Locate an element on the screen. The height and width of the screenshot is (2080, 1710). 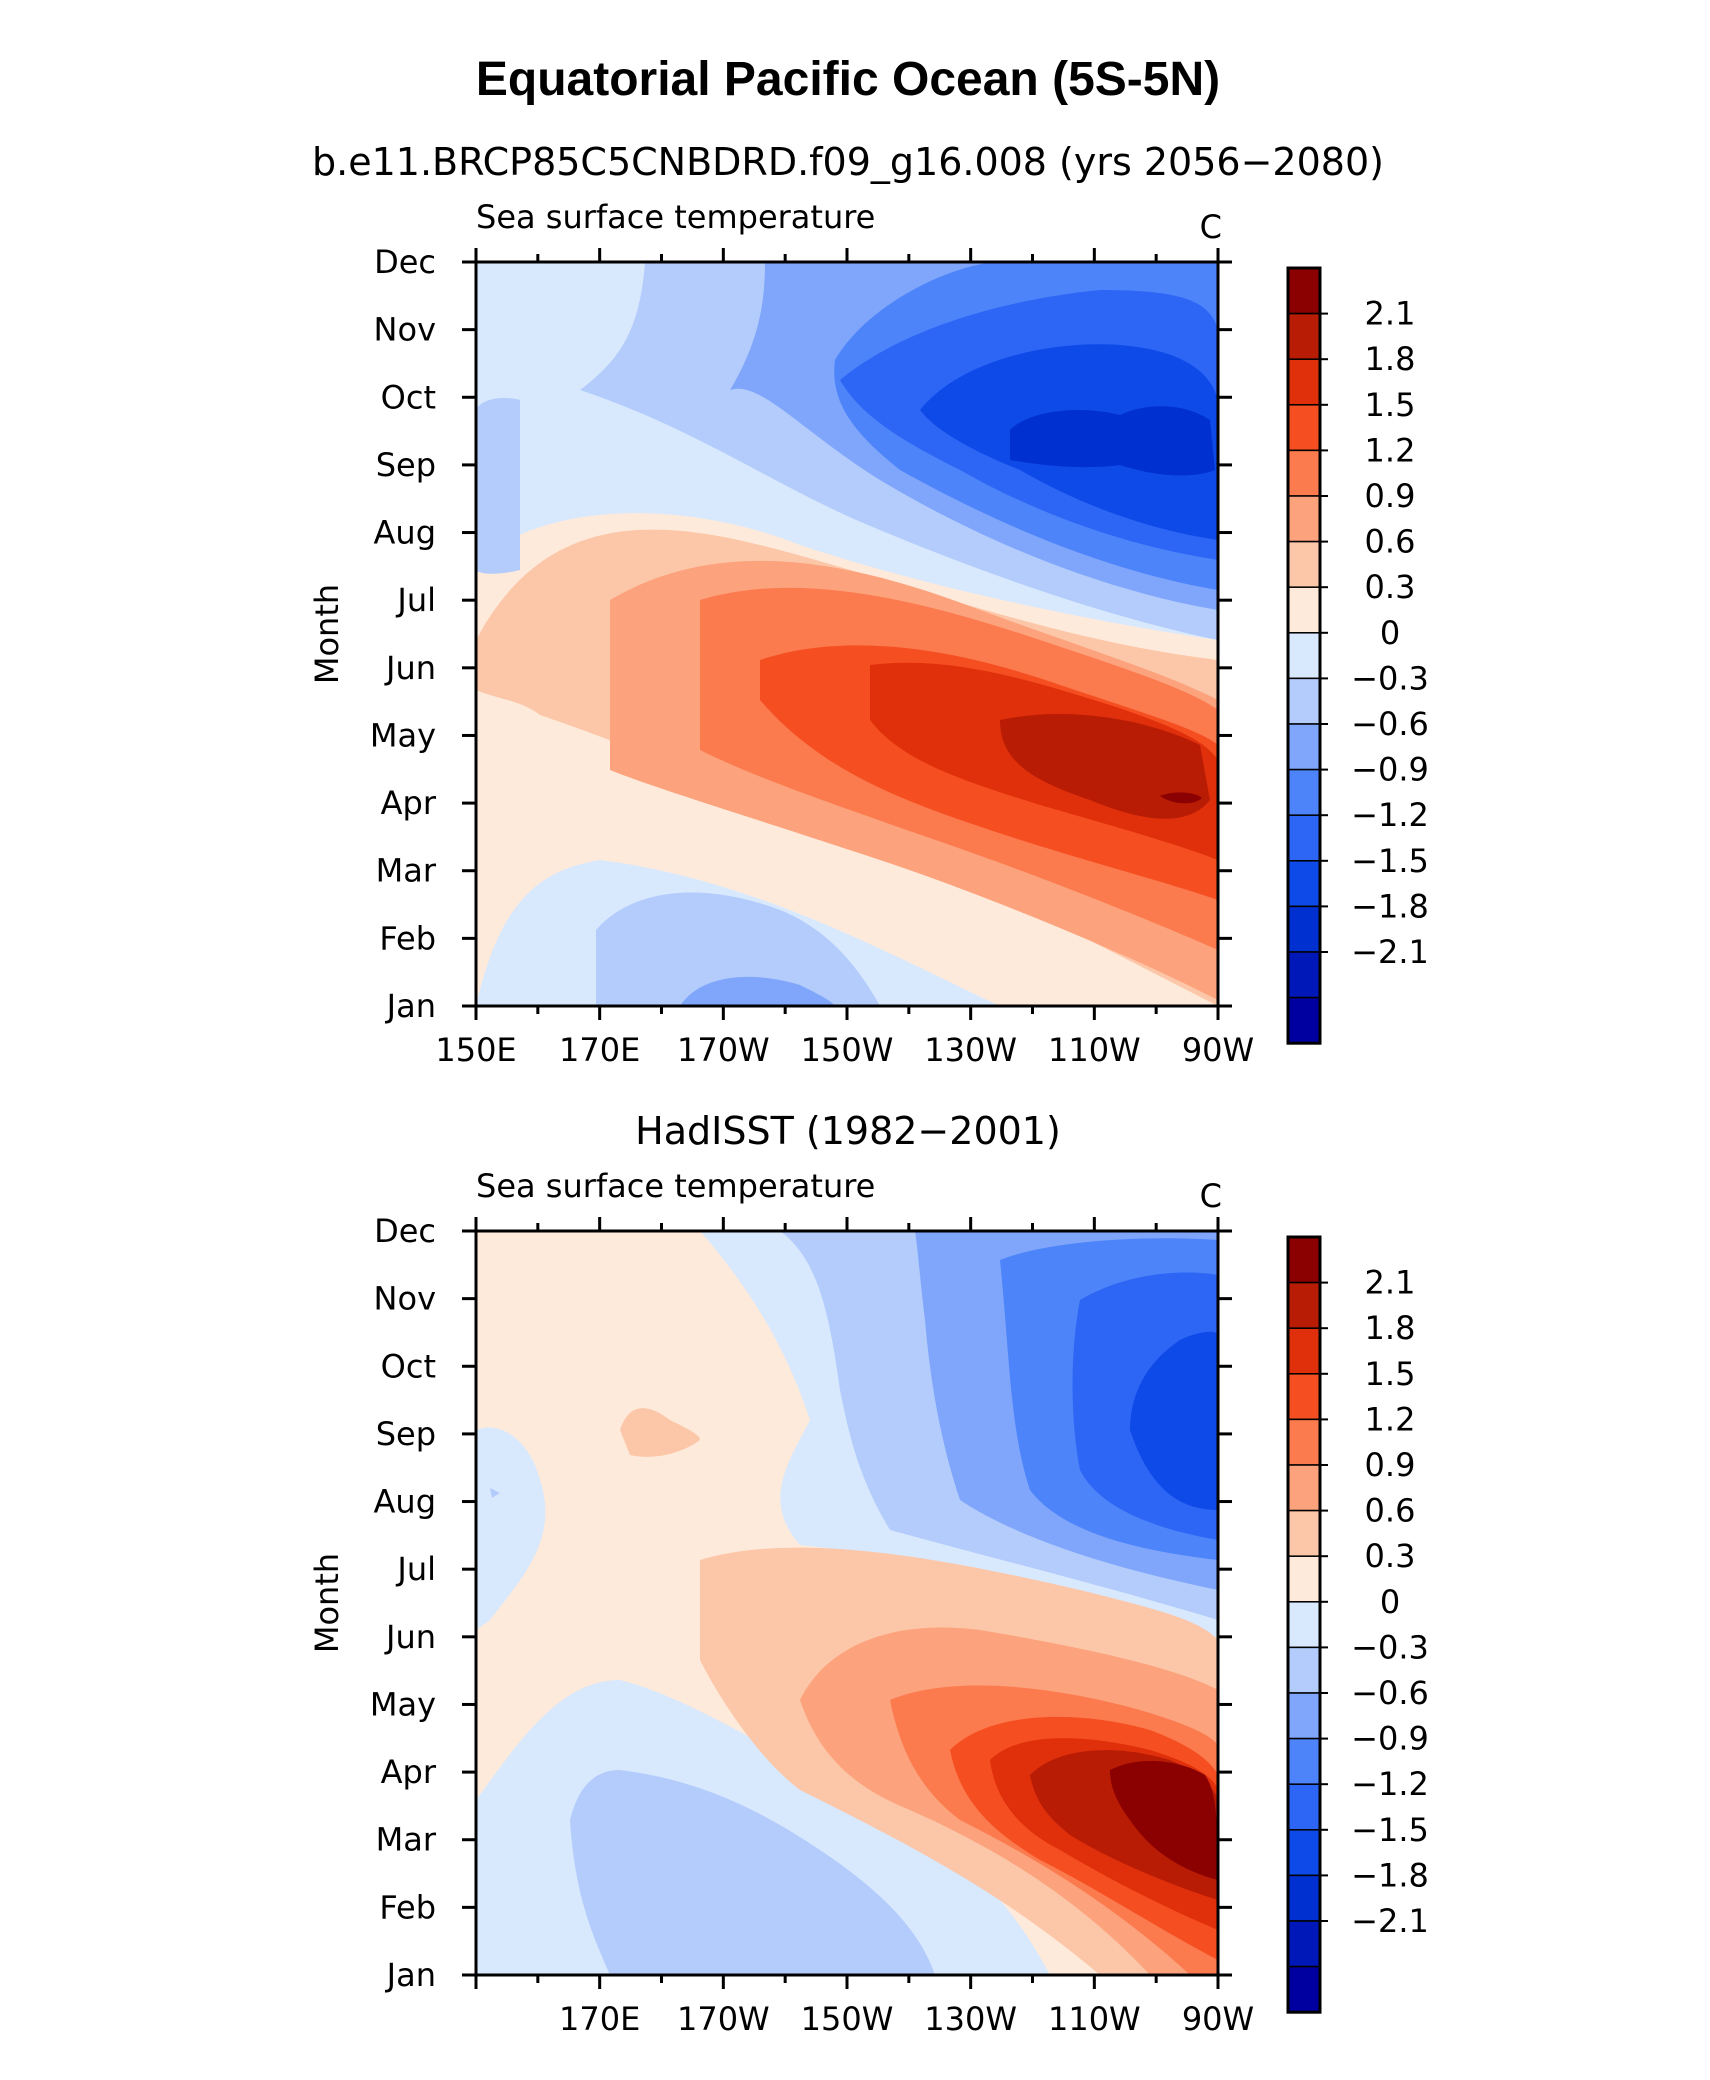
y-tick-label: Jul is located at coordinates (415, 600).